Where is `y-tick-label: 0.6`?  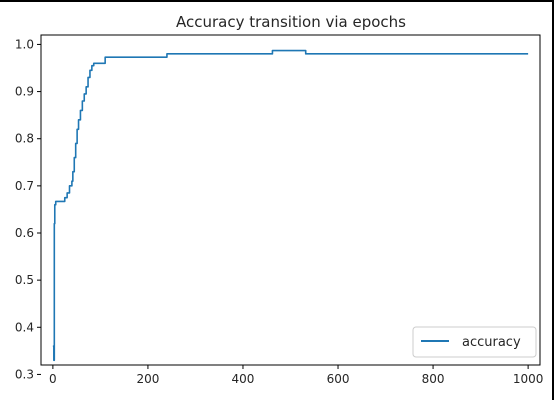 y-tick-label: 0.6 is located at coordinates (24, 233).